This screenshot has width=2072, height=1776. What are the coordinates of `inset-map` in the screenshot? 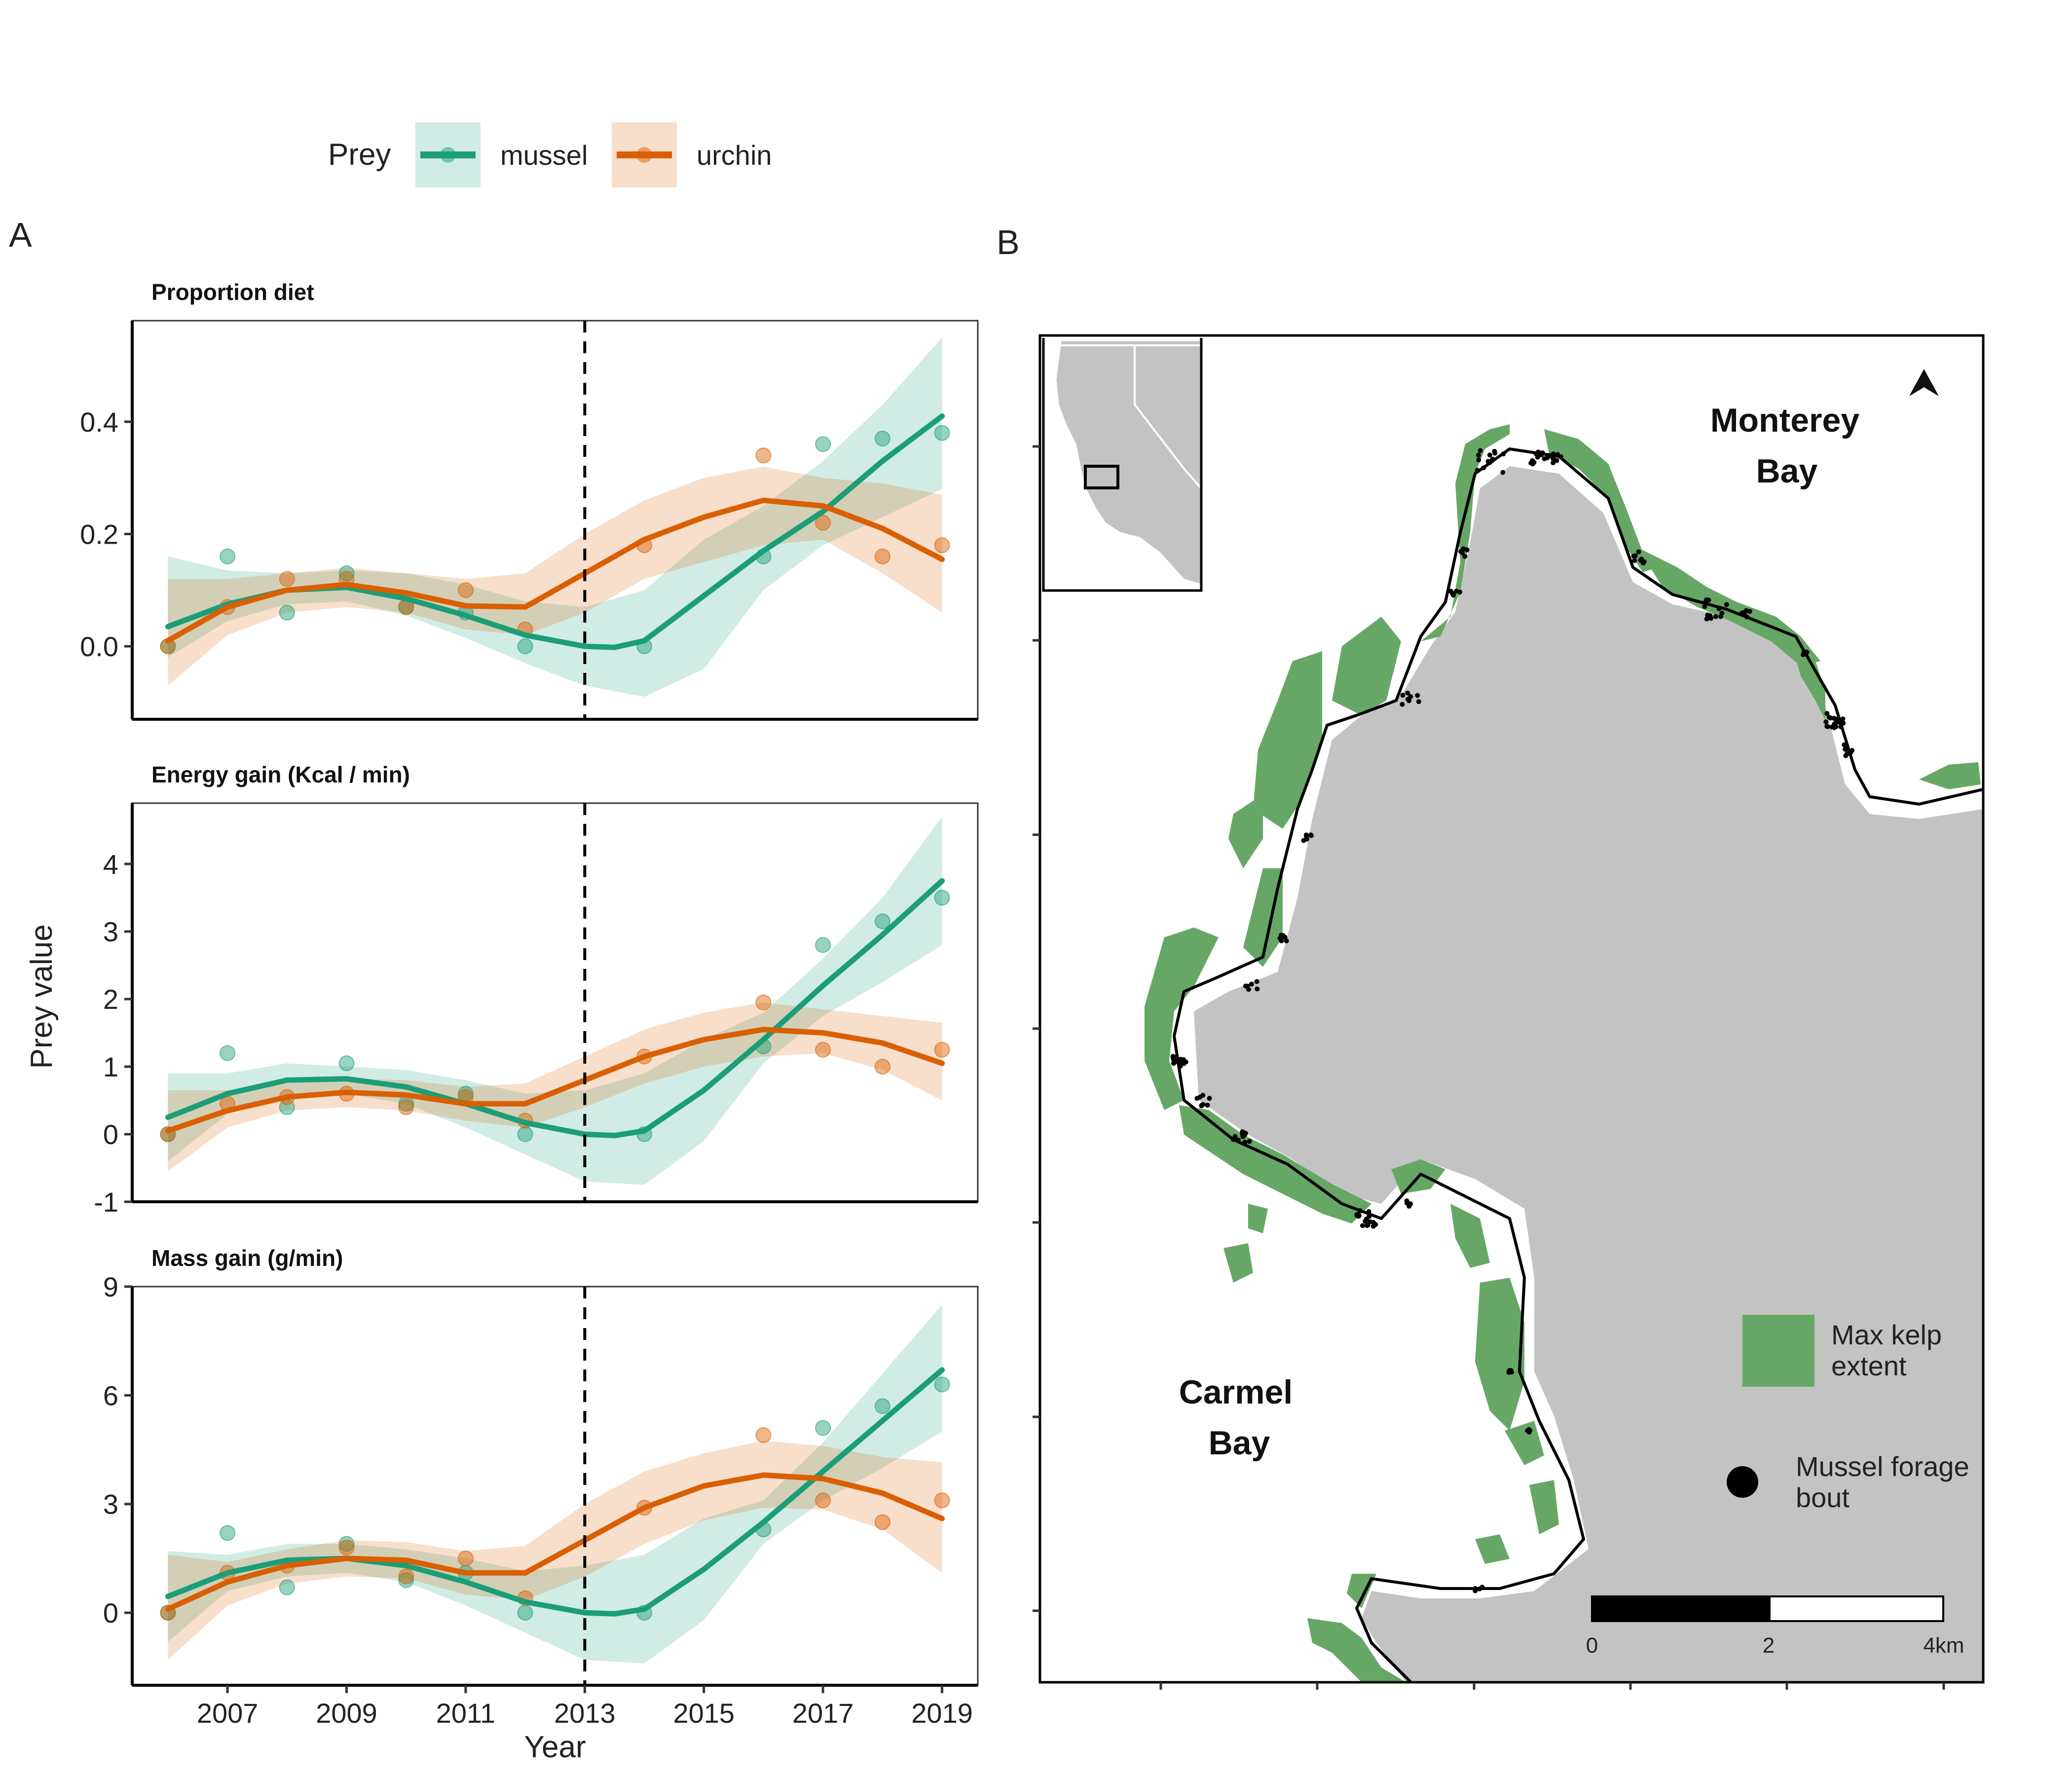 It's located at (1122, 465).